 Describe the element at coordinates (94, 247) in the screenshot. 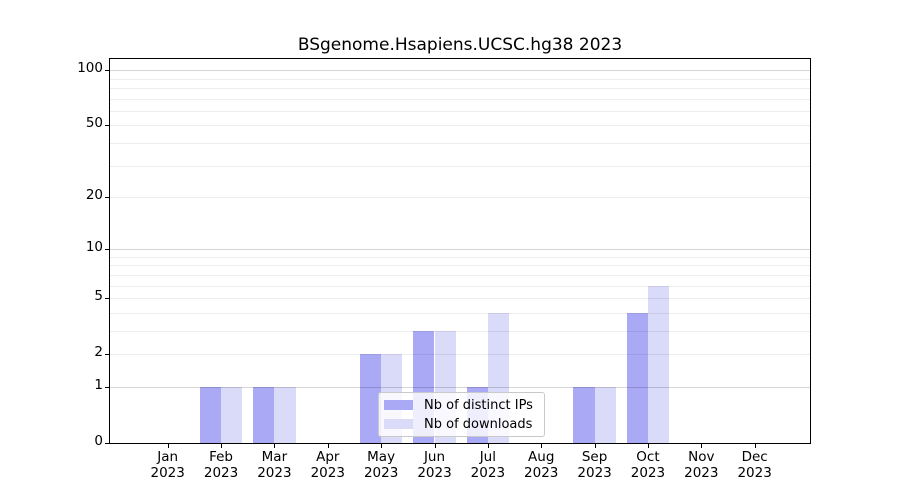

I see `y-axis-tick-label: 10` at that location.